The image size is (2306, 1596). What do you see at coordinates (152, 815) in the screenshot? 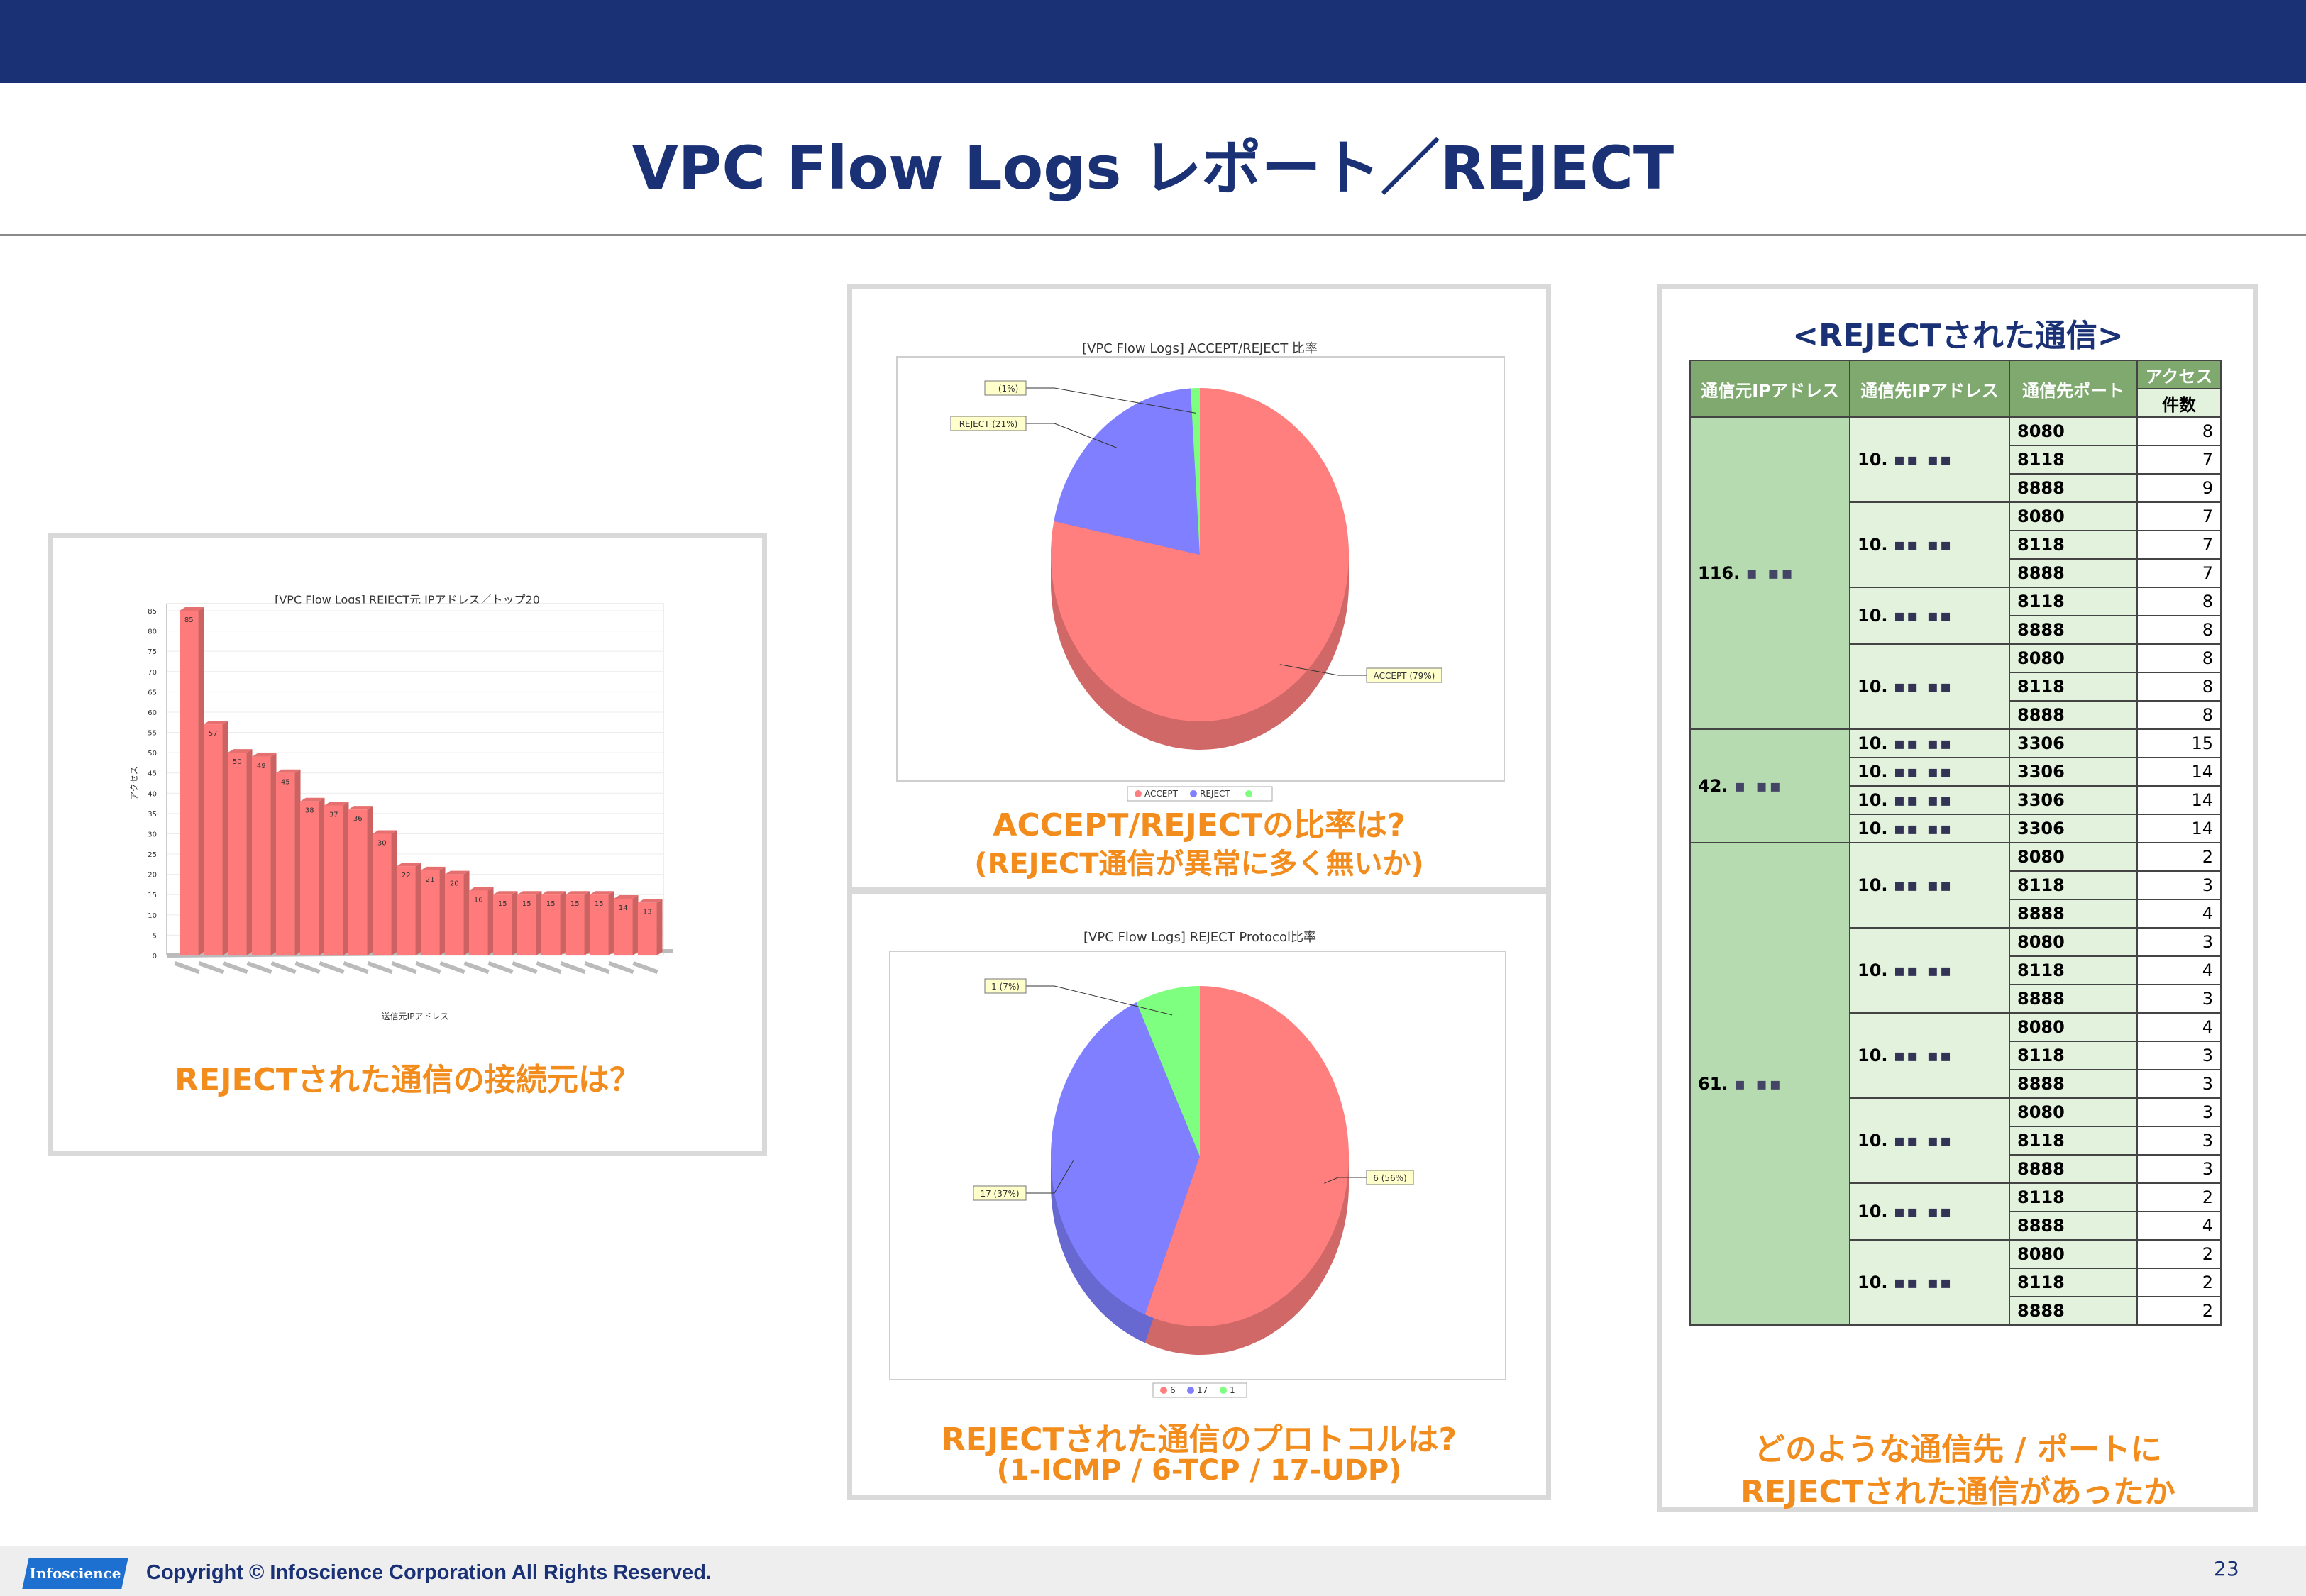
I see `bar-ytick-label: 35` at bounding box center [152, 815].